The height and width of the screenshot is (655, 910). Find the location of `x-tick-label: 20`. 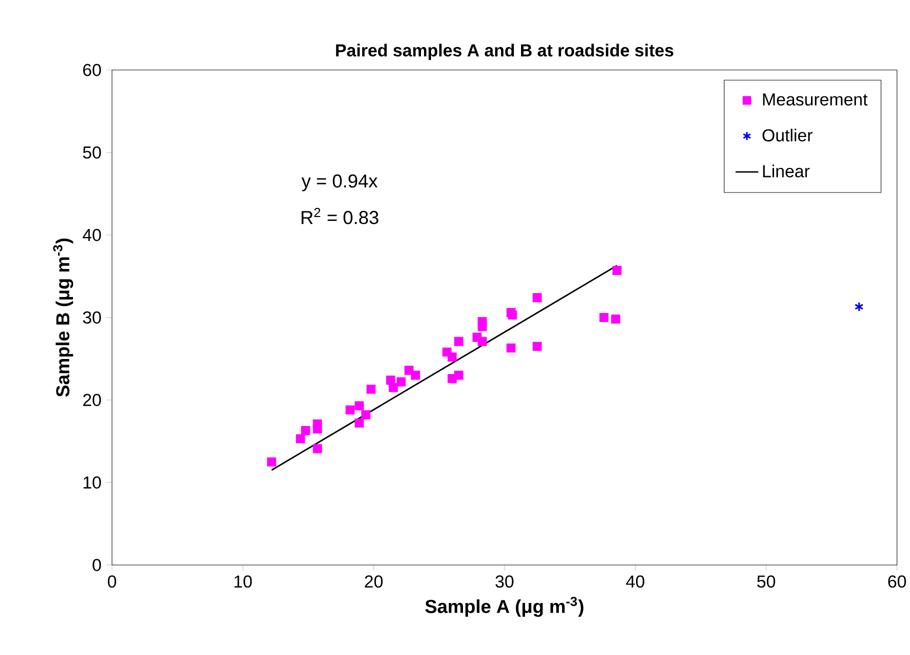

x-tick-label: 20 is located at coordinates (373, 581).